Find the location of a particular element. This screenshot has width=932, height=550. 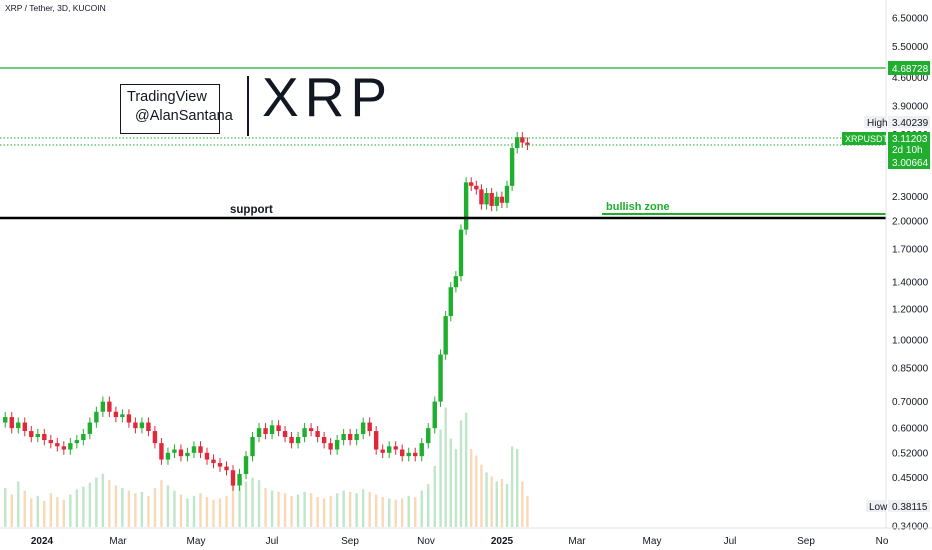

watermark-divider is located at coordinates (248, 106).